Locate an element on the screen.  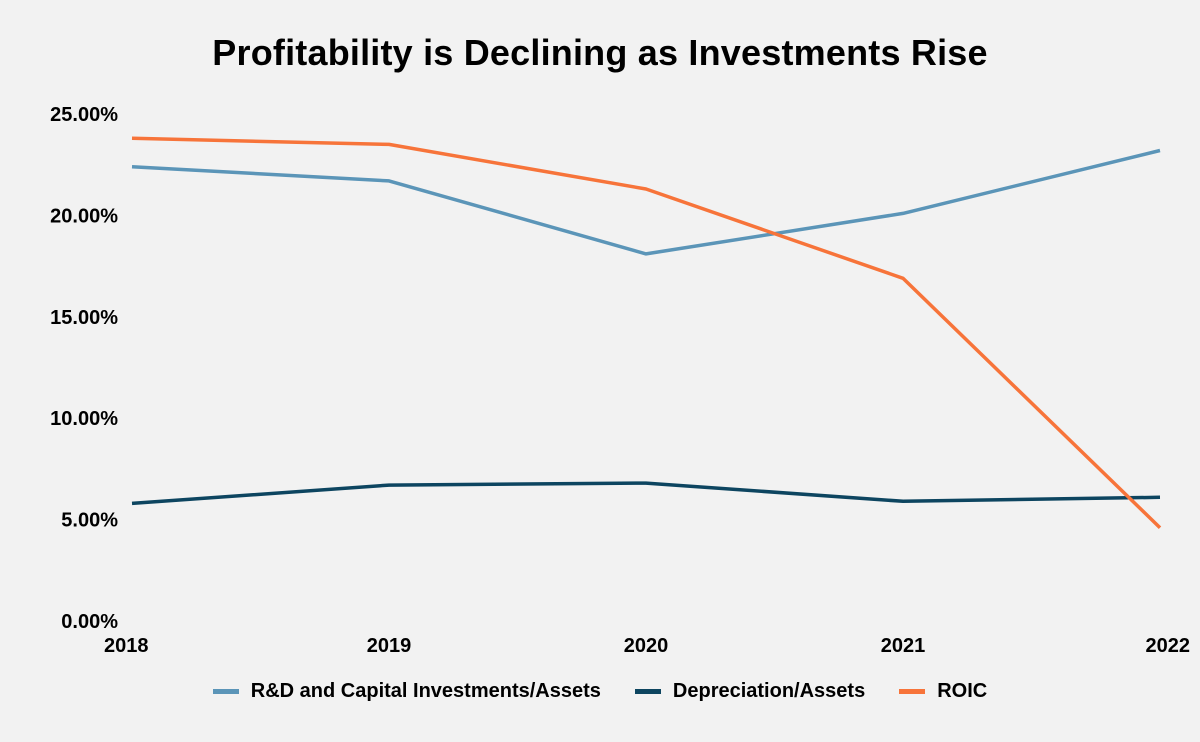
x-tick-label: 2021 is located at coordinates (903, 646).